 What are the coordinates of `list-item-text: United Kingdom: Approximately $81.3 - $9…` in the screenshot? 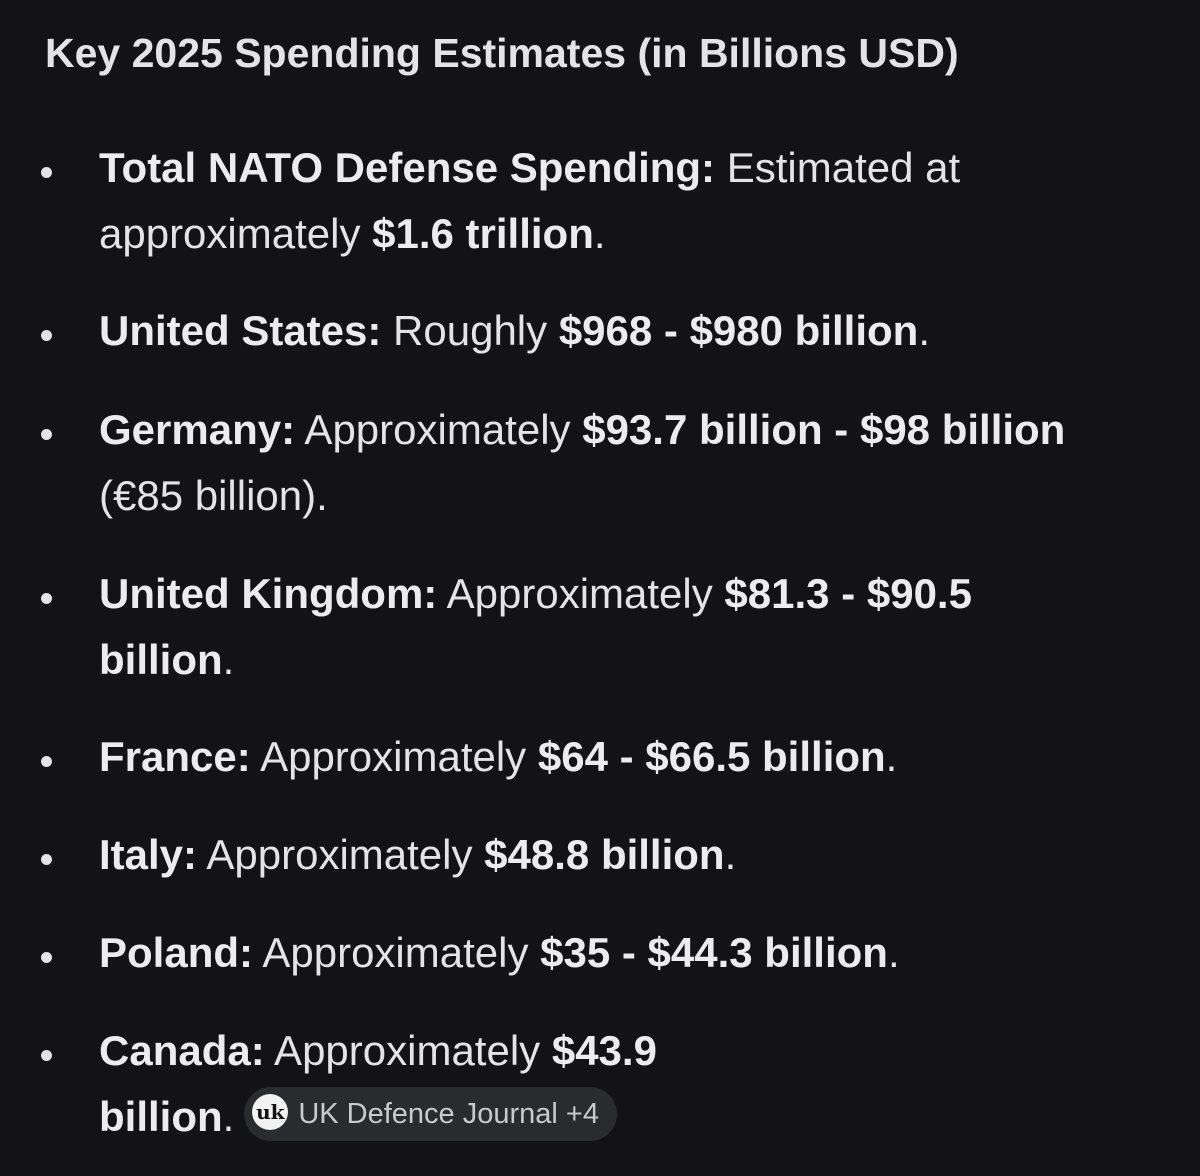 It's located at (579, 627).